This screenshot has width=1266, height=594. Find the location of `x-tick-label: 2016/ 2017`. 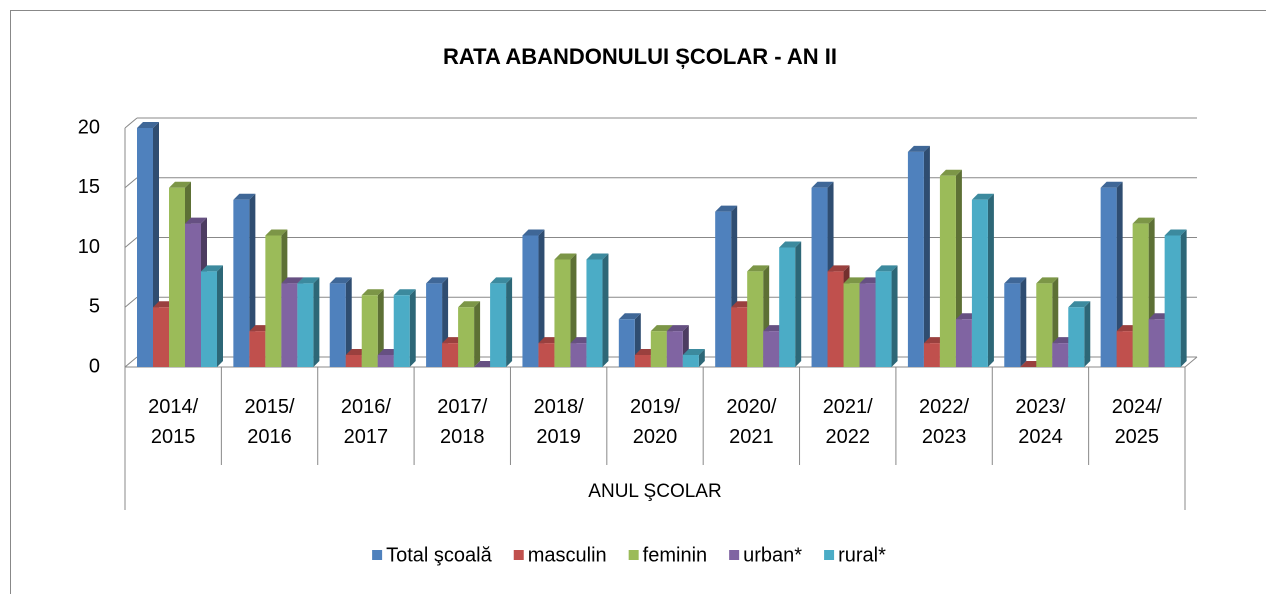

x-tick-label: 2016/ 2017 is located at coordinates (365, 422).